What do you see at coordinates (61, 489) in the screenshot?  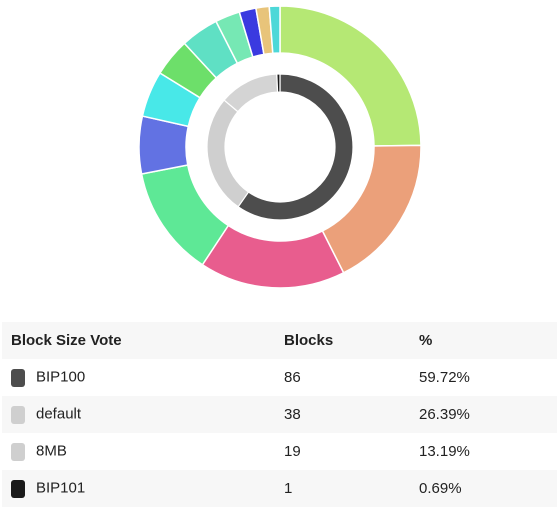 I see `row-label: BIP101` at bounding box center [61, 489].